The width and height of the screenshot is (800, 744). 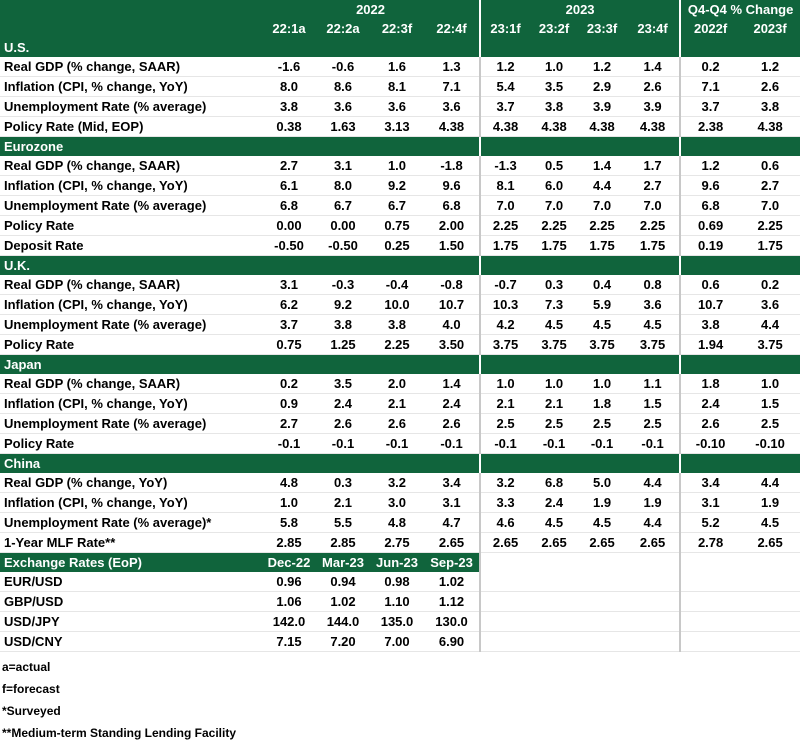 What do you see at coordinates (131, 384) in the screenshot?
I see `row-label: Real GDP (% change, SAAR)` at bounding box center [131, 384].